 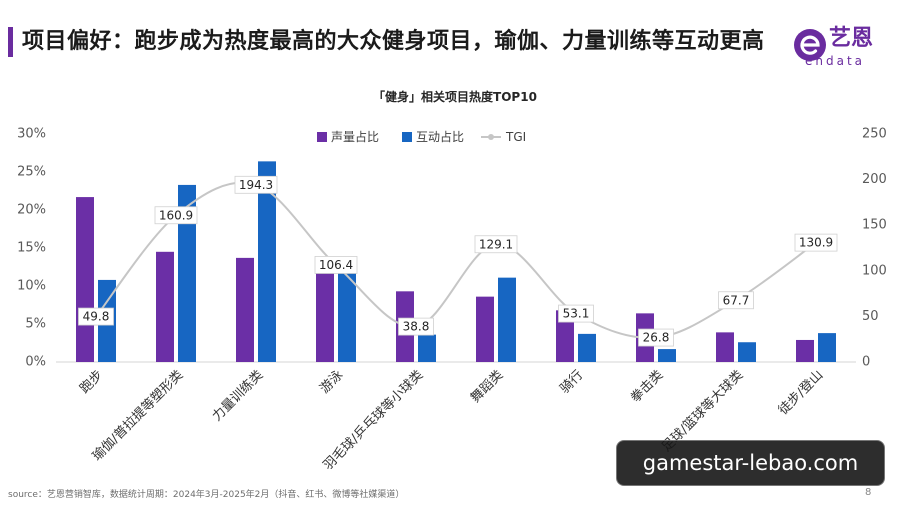 I want to click on tgi-data-label-text: 38.8, so click(x=416, y=327).